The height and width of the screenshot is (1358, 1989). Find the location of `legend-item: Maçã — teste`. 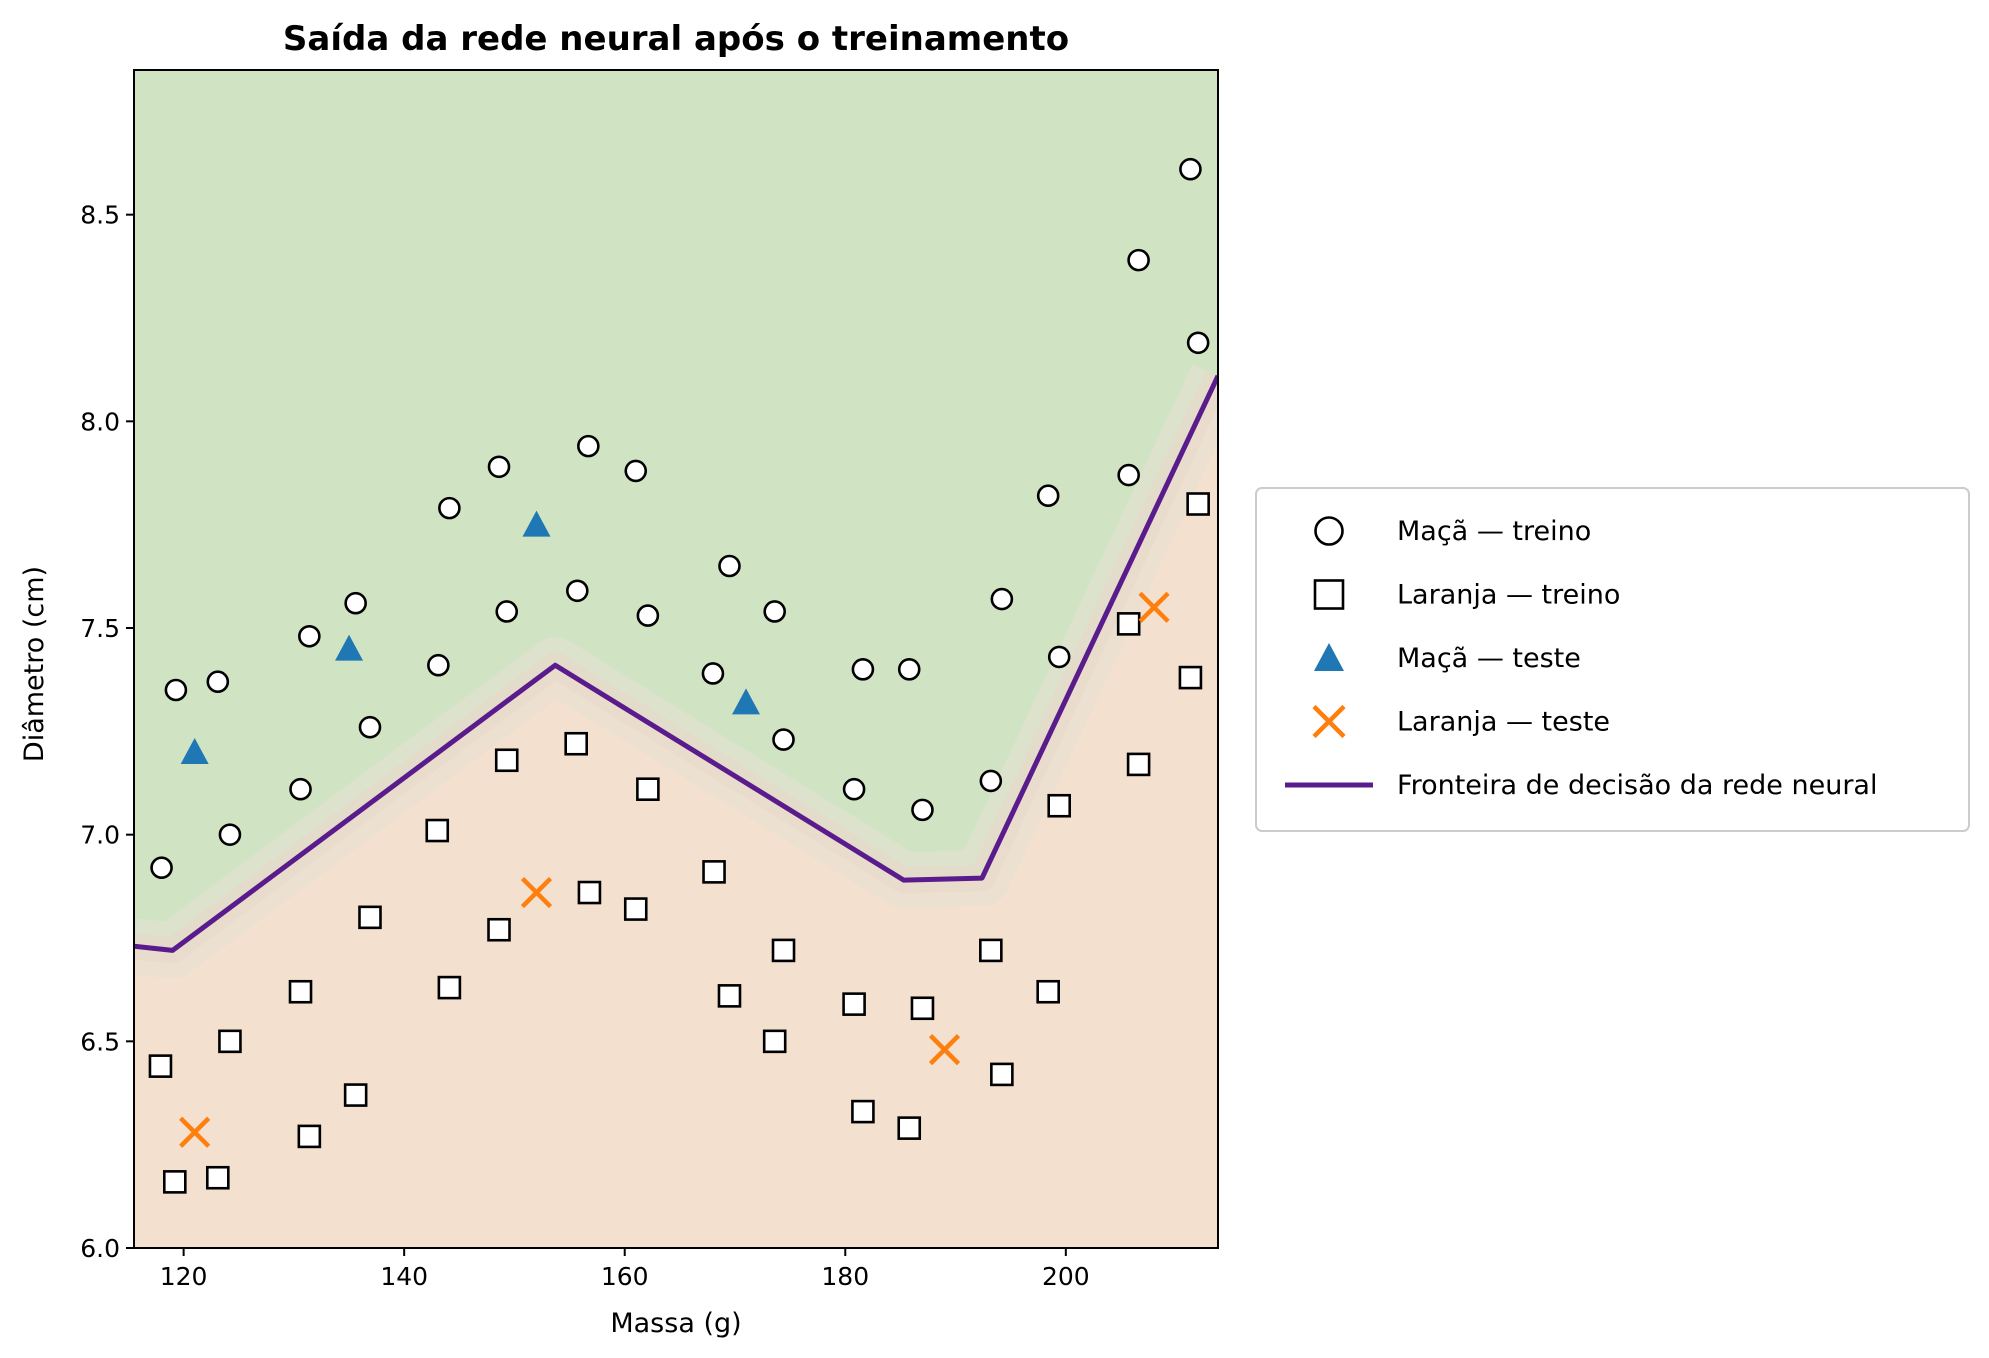

legend-item: Maçã — teste is located at coordinates (1447, 658).